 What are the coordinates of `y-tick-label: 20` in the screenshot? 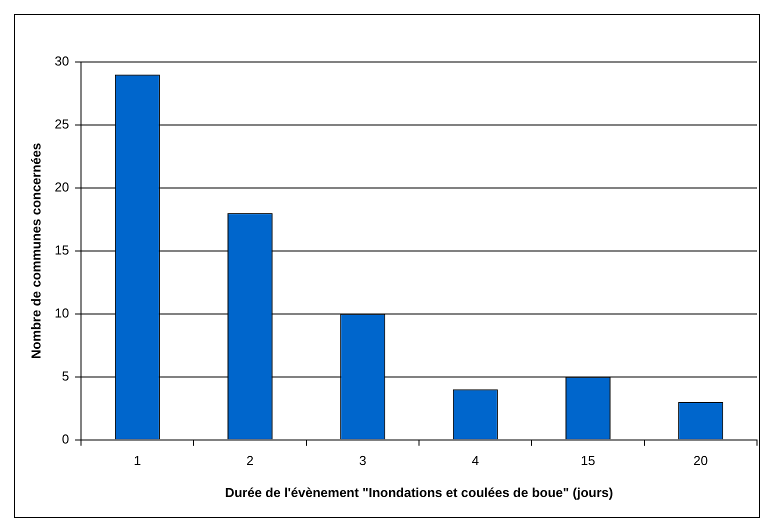 It's located at (62, 187).